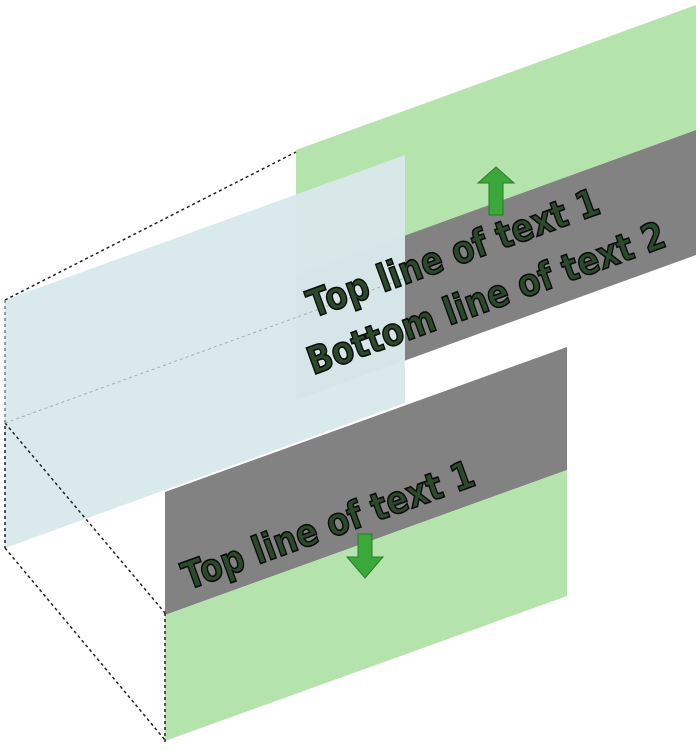 This screenshot has height=750, width=700. Describe the element at coordinates (85, 644) in the screenshot. I see `guide-bottom-diagonal` at that location.